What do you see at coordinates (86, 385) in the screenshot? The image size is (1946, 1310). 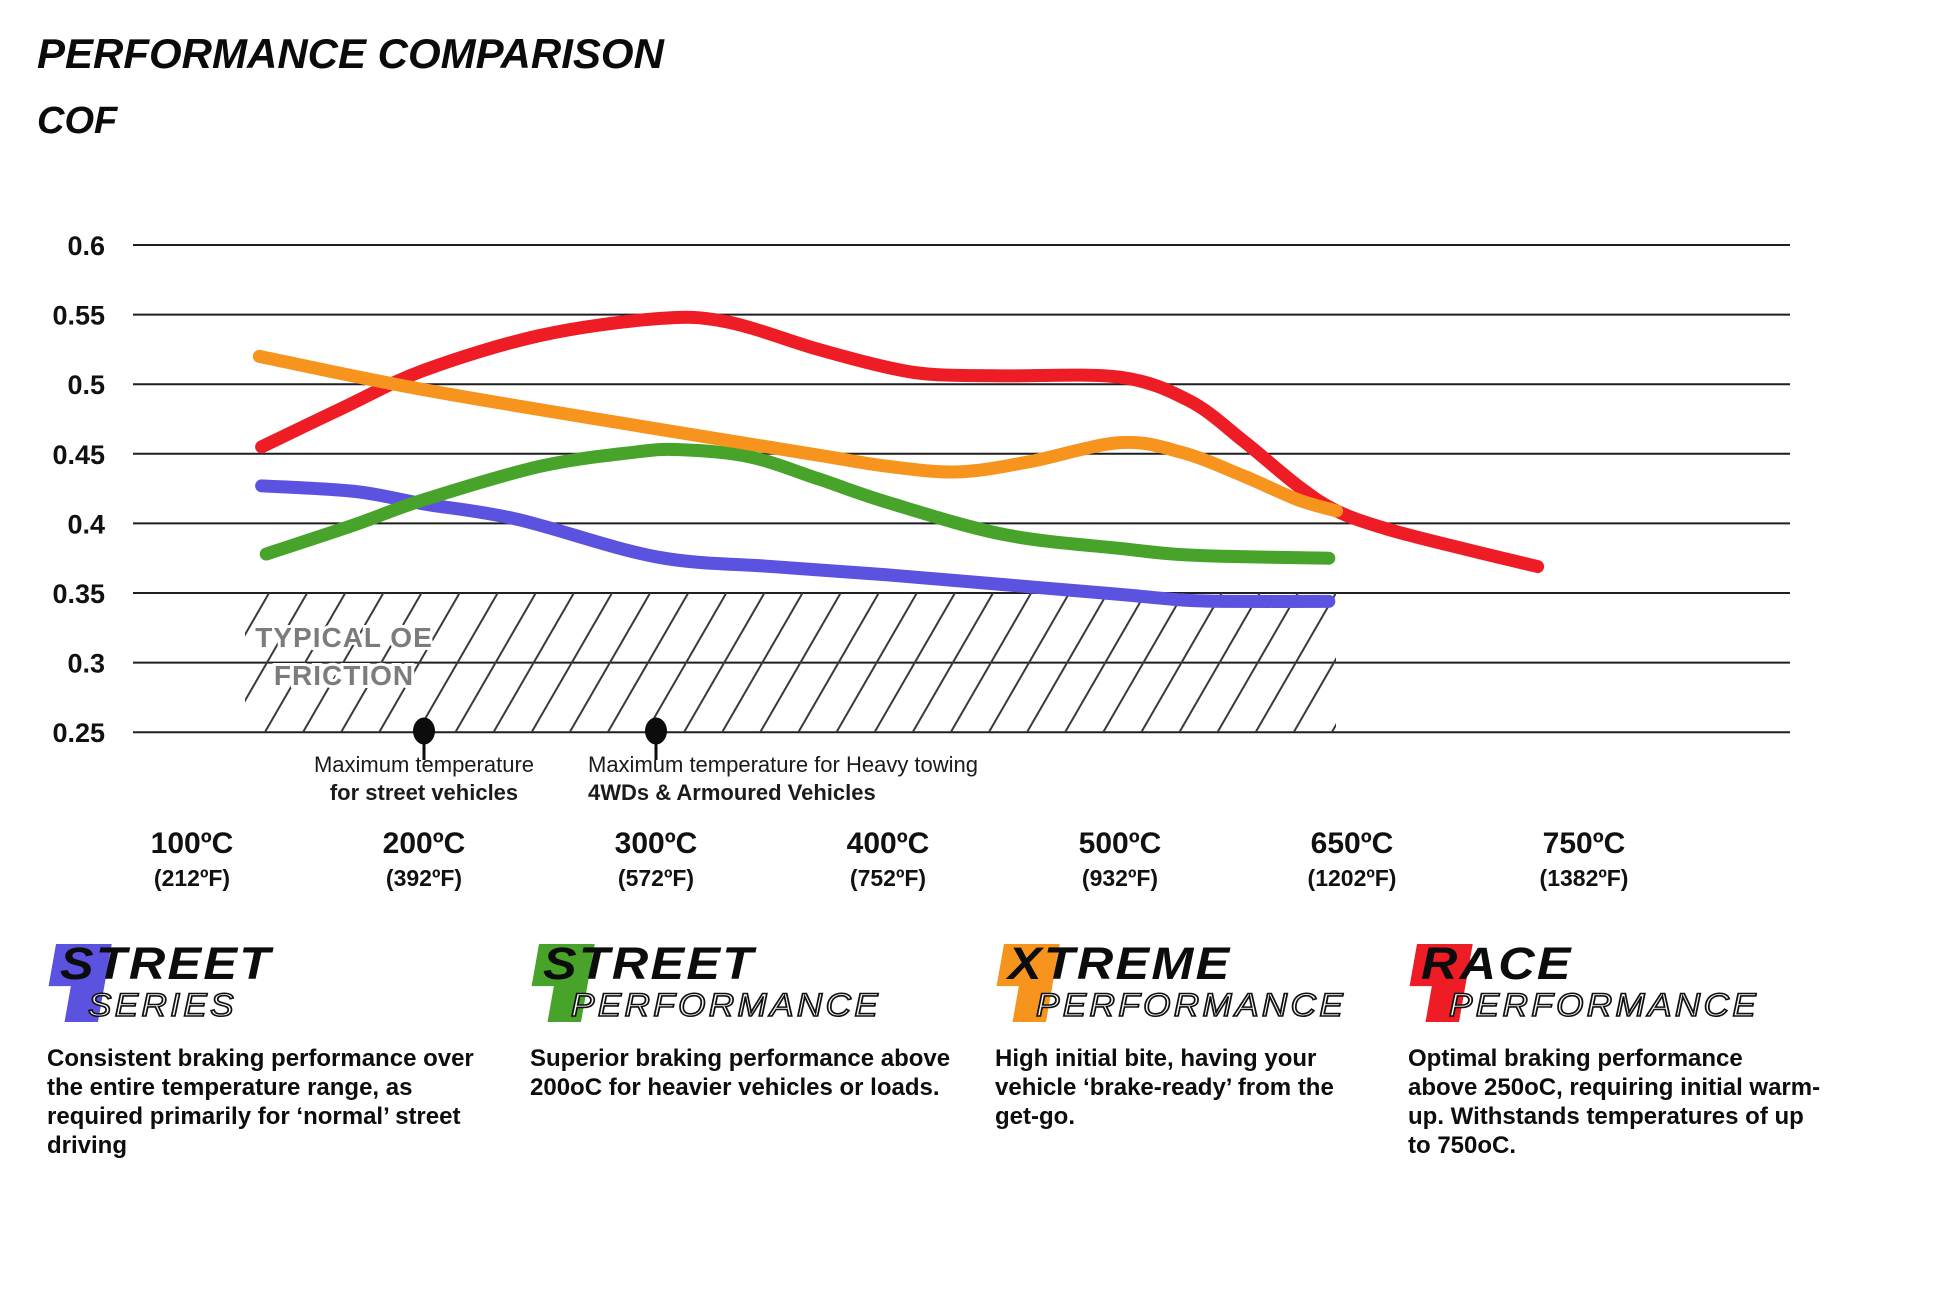 I see `y-tick-label: 0.5` at bounding box center [86, 385].